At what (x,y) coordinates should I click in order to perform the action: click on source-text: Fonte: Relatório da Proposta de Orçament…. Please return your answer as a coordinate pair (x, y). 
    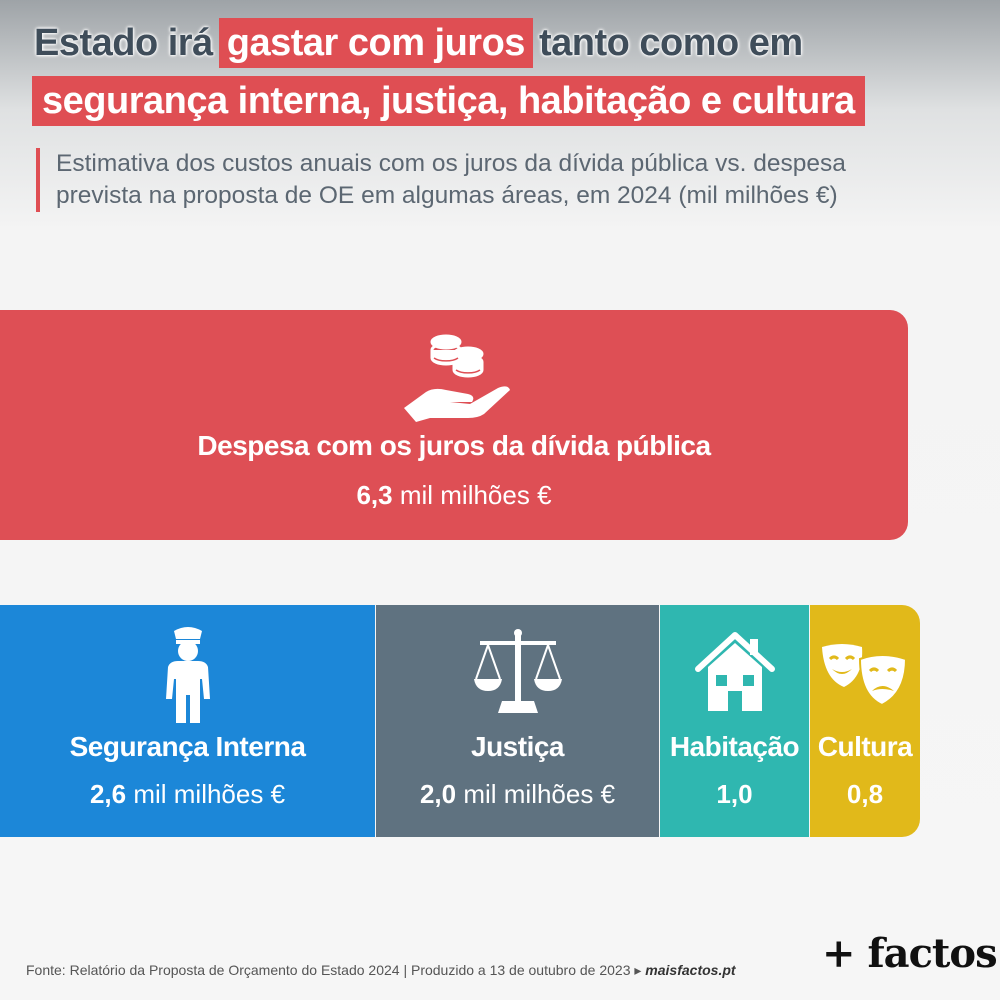
    Looking at the image, I should click on (334, 970).